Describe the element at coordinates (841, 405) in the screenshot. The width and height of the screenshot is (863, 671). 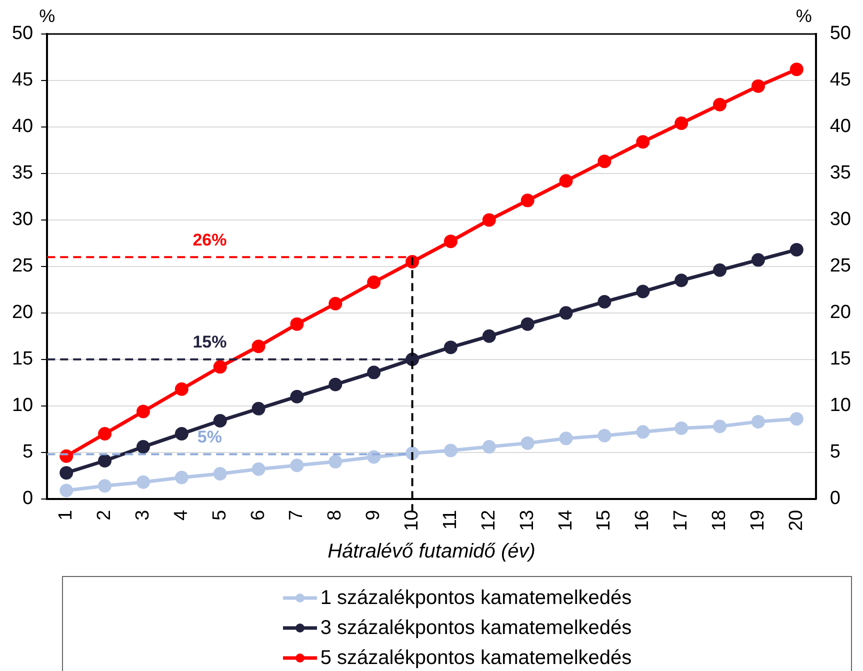
I see `y2-tick-label: 10` at that location.